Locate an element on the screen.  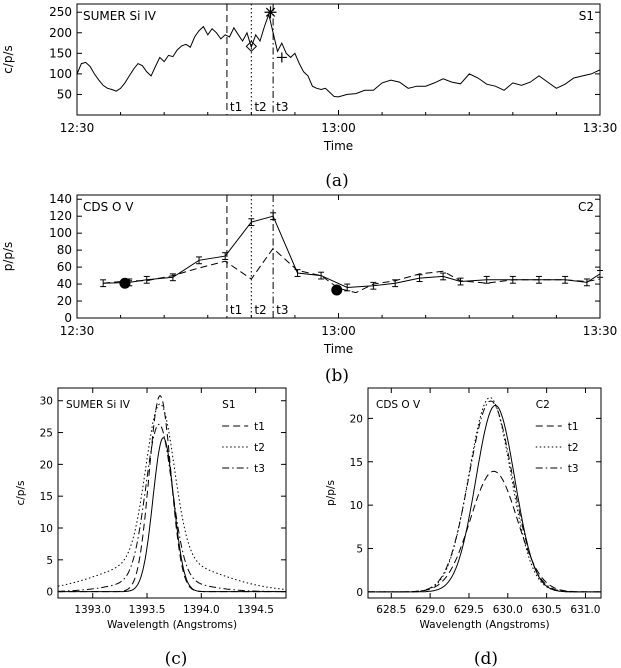
series-line-dashed is located at coordinates (351, 270).